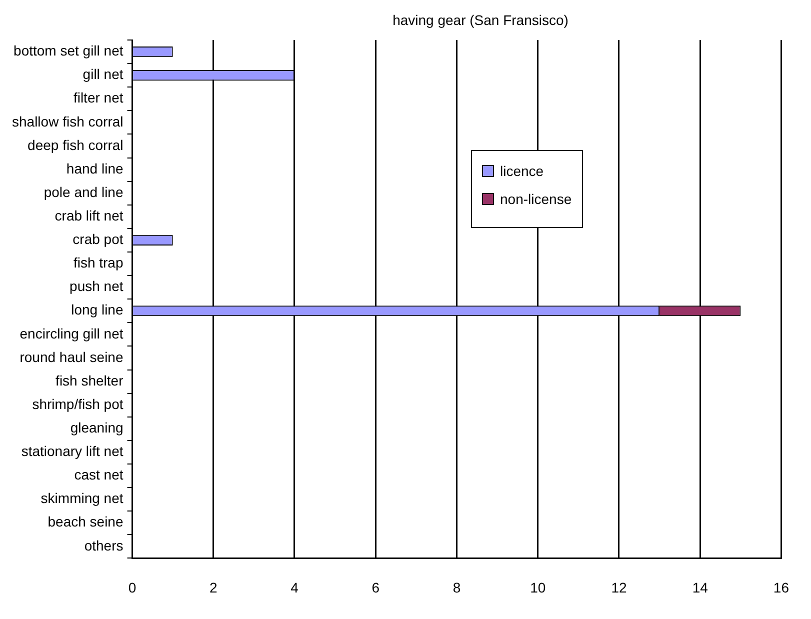 Image resolution: width=811 pixels, height=619 pixels. What do you see at coordinates (132, 587) in the screenshot?
I see `x-tick-label: 0` at bounding box center [132, 587].